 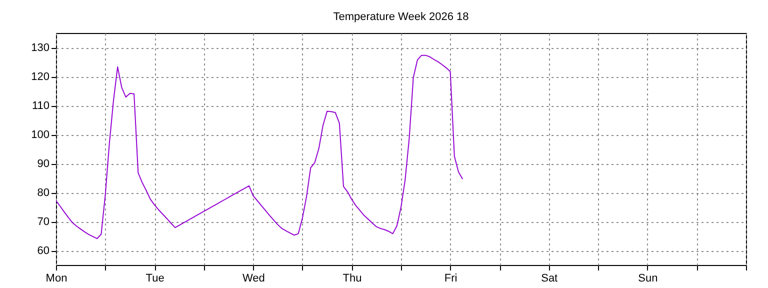 I want to click on y-tick-label: 70, so click(x=43, y=222).